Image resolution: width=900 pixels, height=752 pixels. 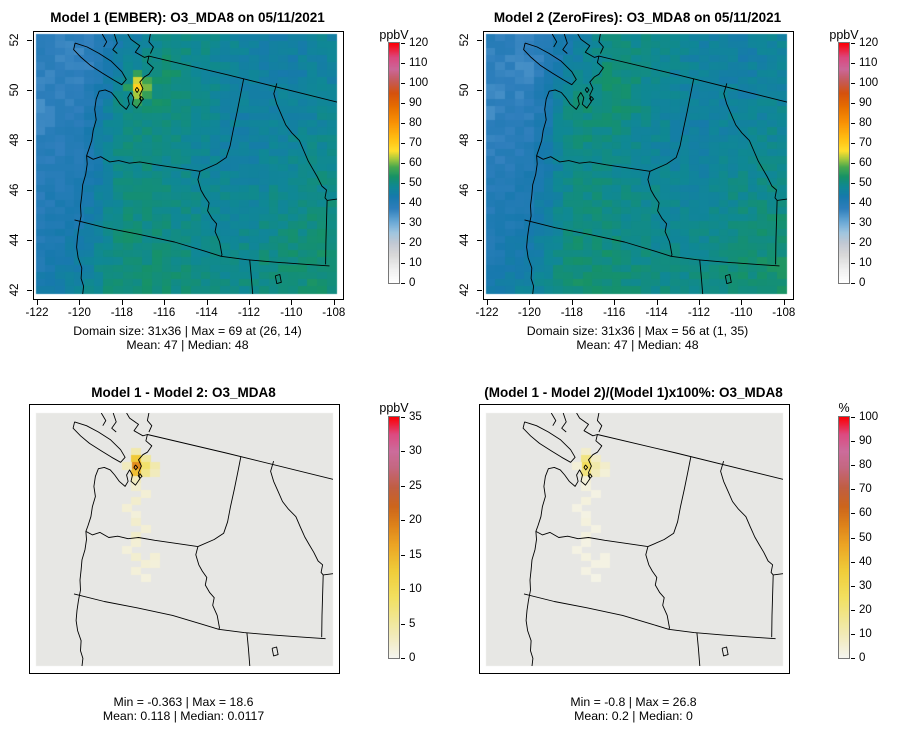 What do you see at coordinates (487, 313) in the screenshot?
I see `x-axis-tick-label: -122` at bounding box center [487, 313].